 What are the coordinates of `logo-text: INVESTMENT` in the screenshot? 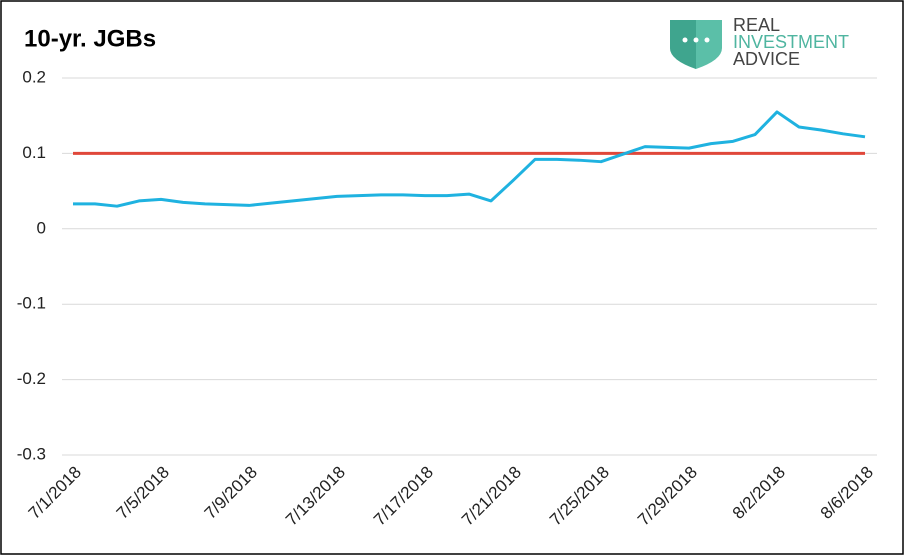 It's located at (791, 42).